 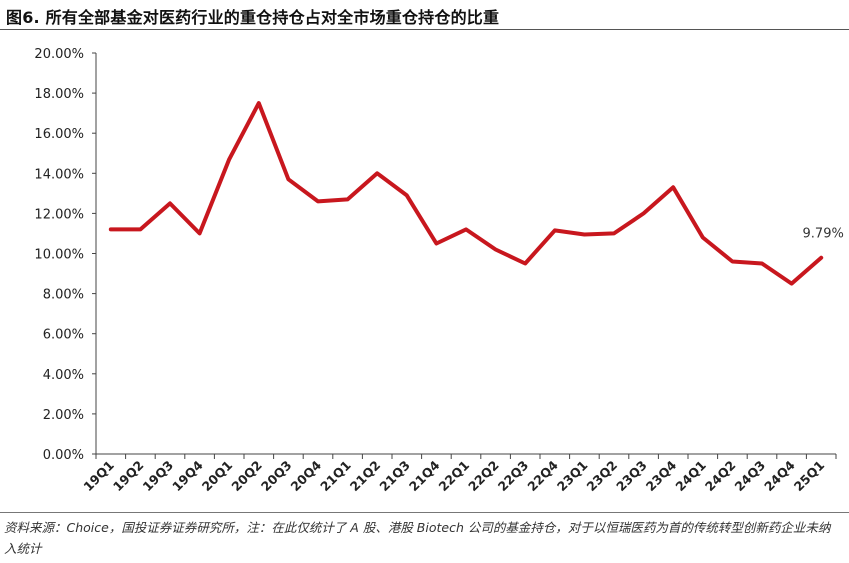 I want to click on x-tick-label: 20Q3, so click(x=276, y=476).